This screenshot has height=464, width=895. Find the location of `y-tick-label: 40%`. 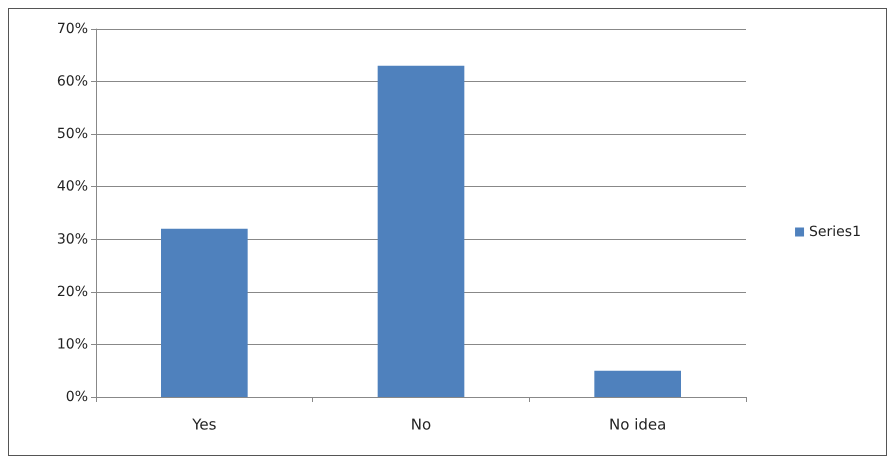

y-tick-label: 40% is located at coordinates (72, 186).